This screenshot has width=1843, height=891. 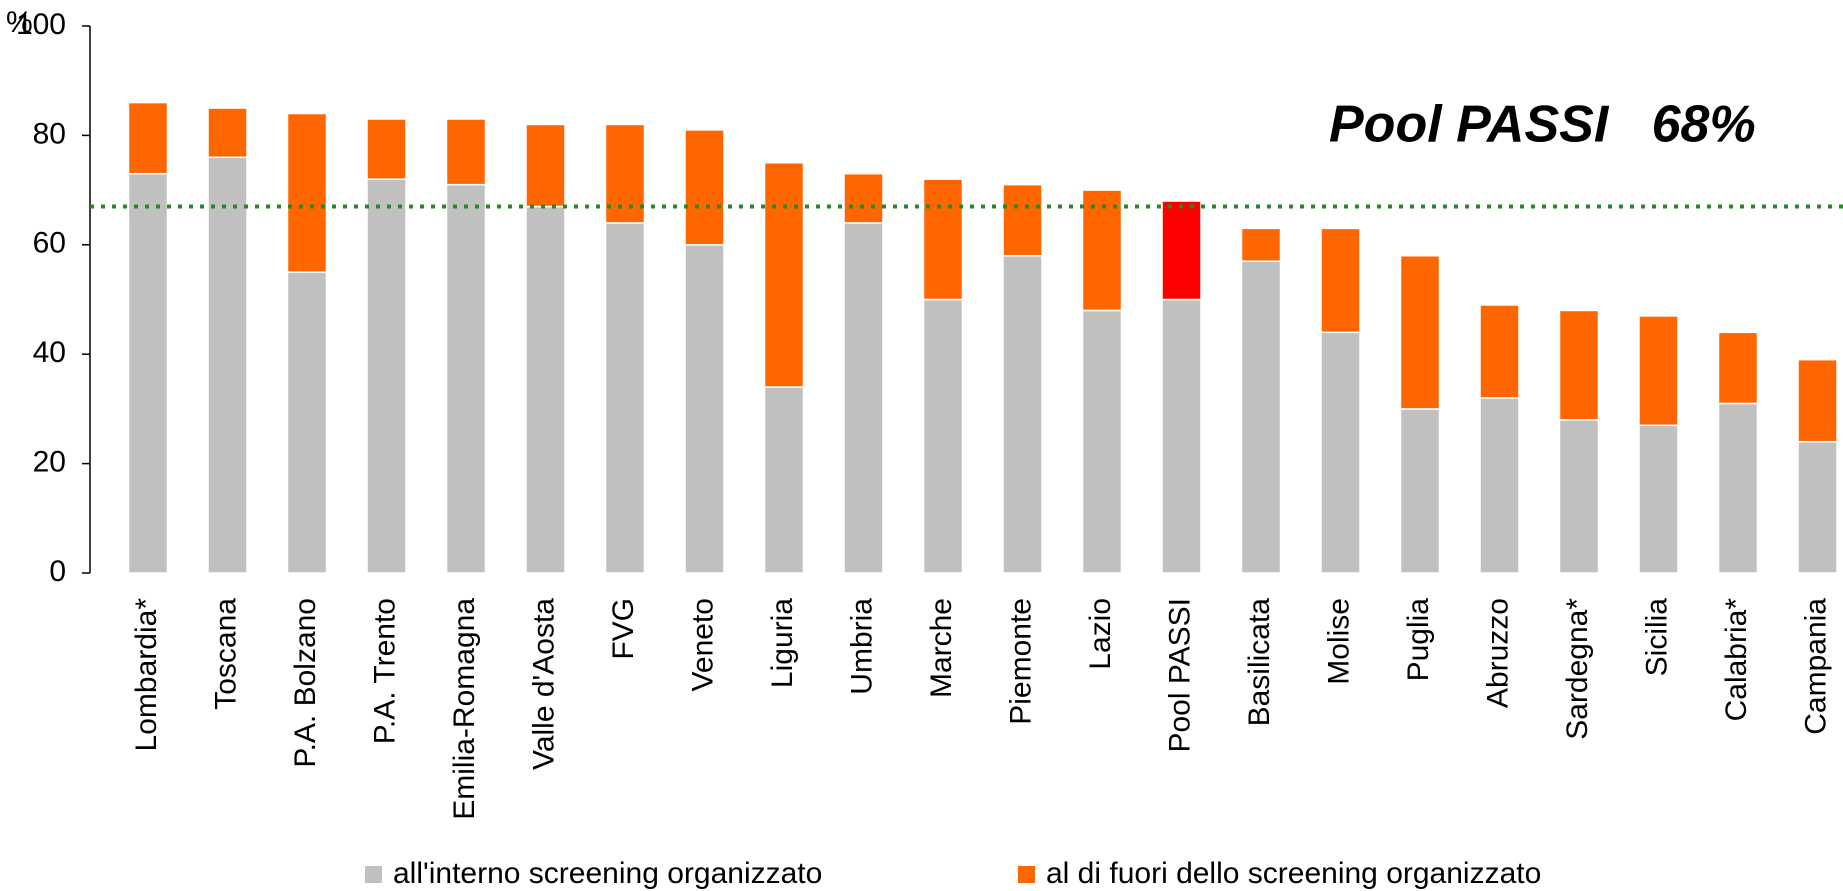 I want to click on x-tick-label: P.A. Bolzano, so click(x=305, y=683).